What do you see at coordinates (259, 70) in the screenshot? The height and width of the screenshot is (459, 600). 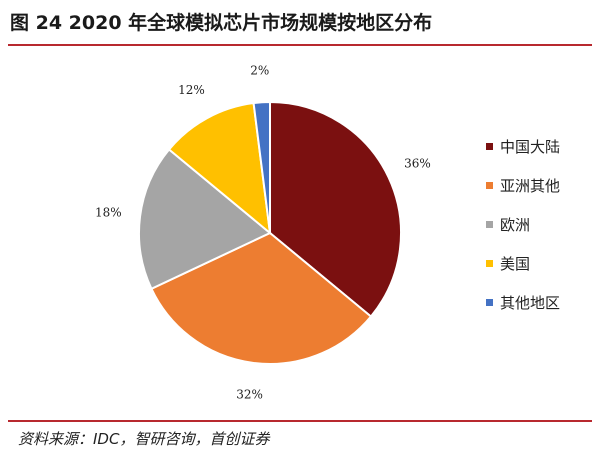 I see `slice-label-5: 2%` at bounding box center [259, 70].